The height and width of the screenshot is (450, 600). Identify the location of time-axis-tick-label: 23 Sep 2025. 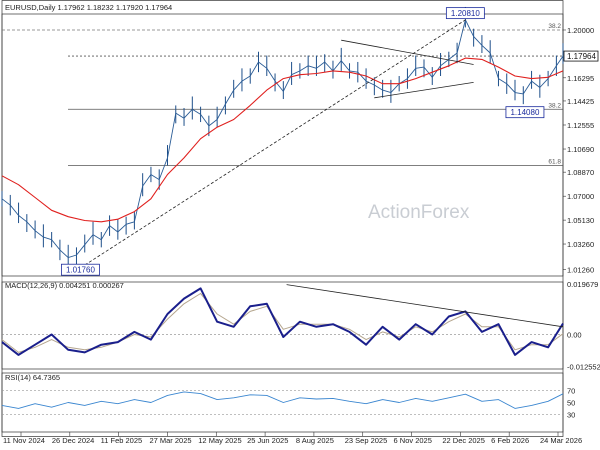
(366, 440).